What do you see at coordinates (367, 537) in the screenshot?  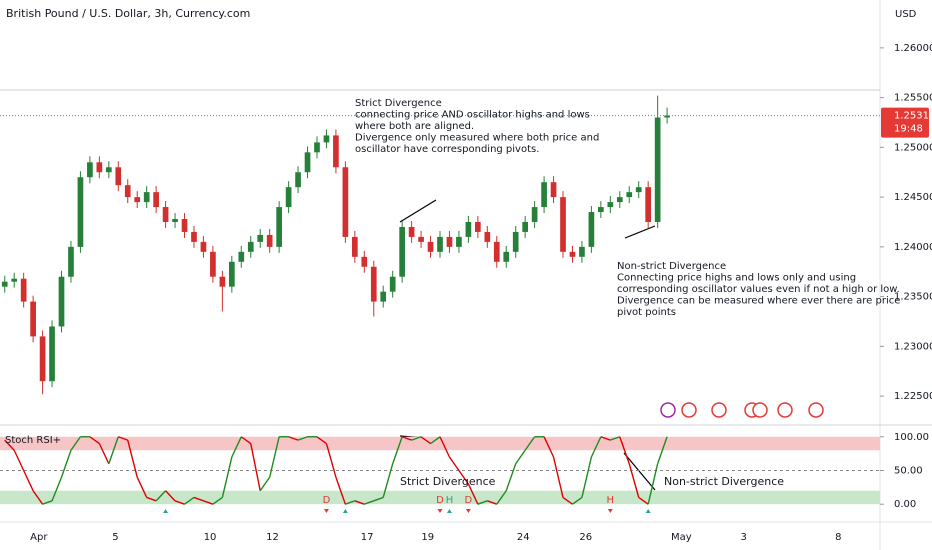 I see `x-tick-label: 17` at bounding box center [367, 537].